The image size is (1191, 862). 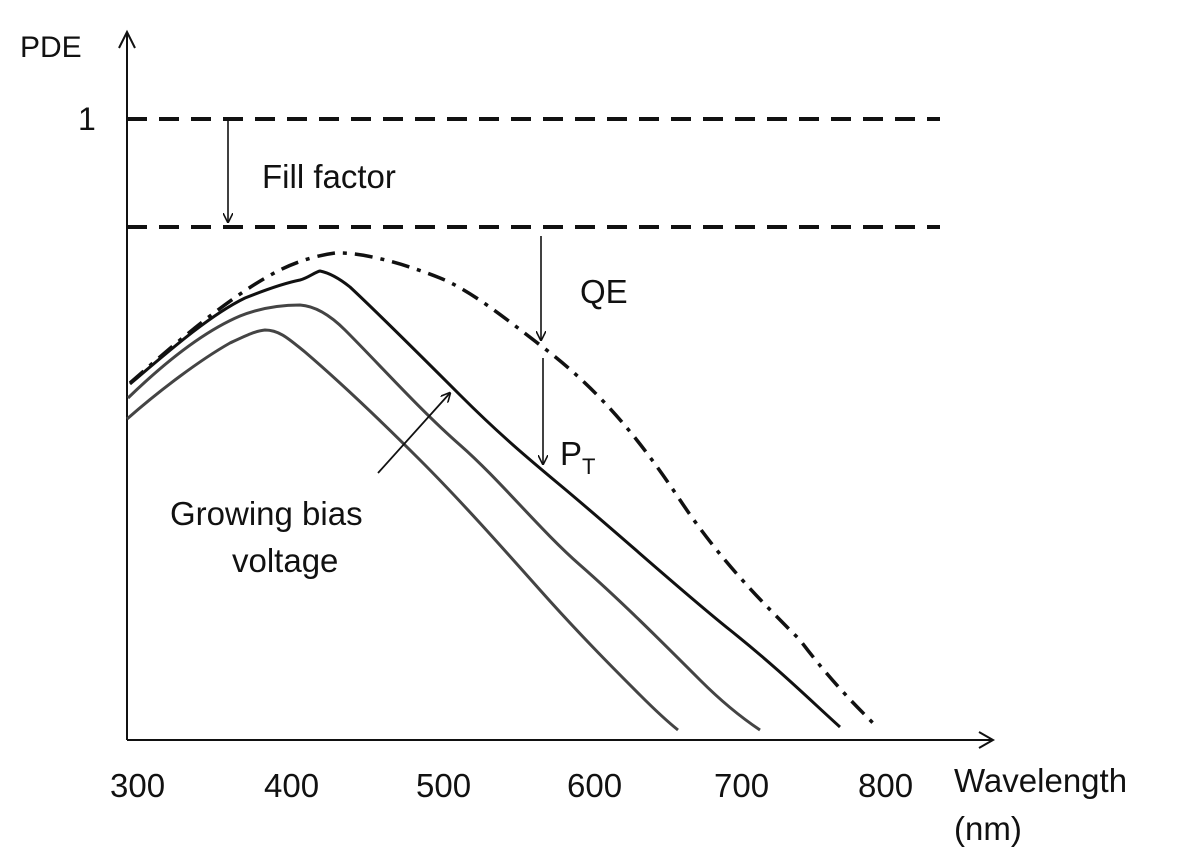 I want to click on y-axis-arrowhead, so click(x=127, y=39).